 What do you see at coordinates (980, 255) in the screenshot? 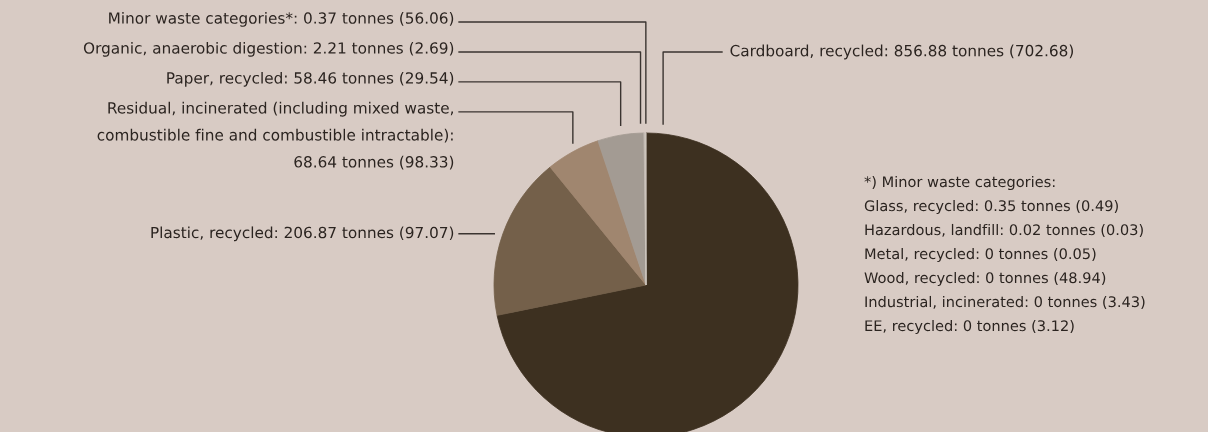
I see `text: Metal, recycled: 0 tonnes (0.05)` at bounding box center [980, 255].